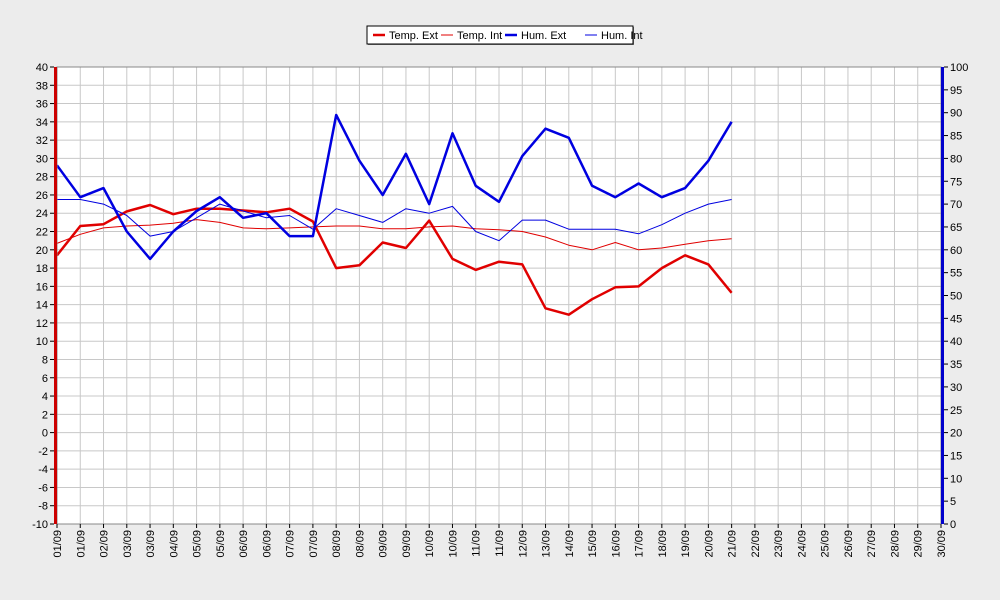 This screenshot has height=600, width=1000. I want to click on left-tick-label: 8, so click(45, 360).